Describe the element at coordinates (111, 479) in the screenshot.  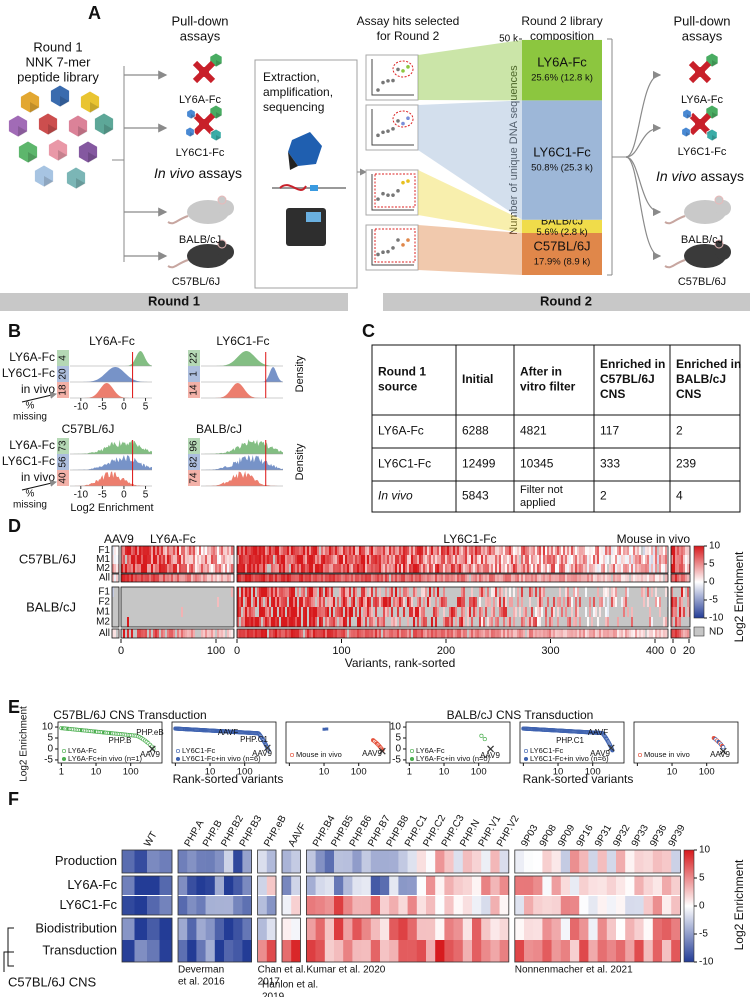
I see `density` at that location.